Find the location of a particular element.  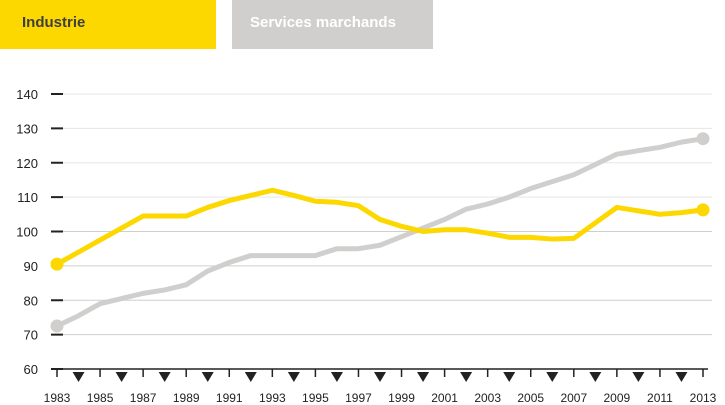

y-tick-label: 90 is located at coordinates (31, 266).